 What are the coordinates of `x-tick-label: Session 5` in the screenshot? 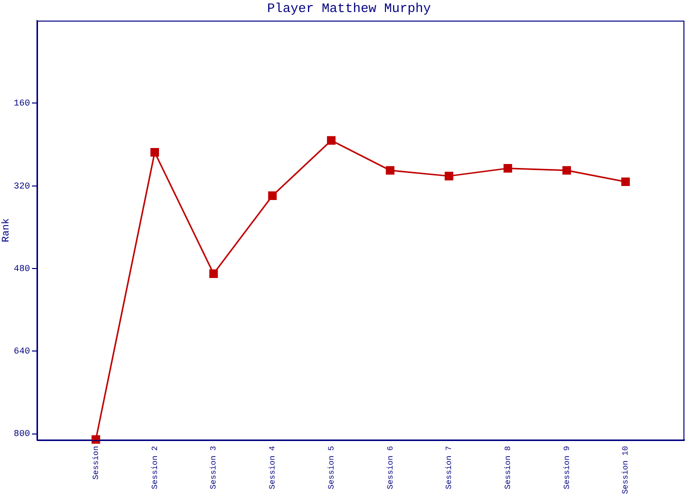 It's located at (331, 468).